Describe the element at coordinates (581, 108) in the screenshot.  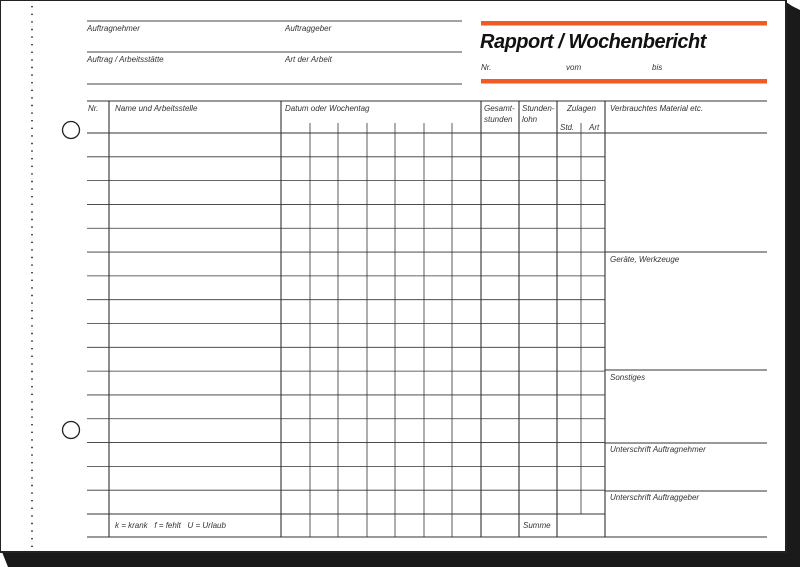
I see `col-allowances-header: Zulagen` at that location.